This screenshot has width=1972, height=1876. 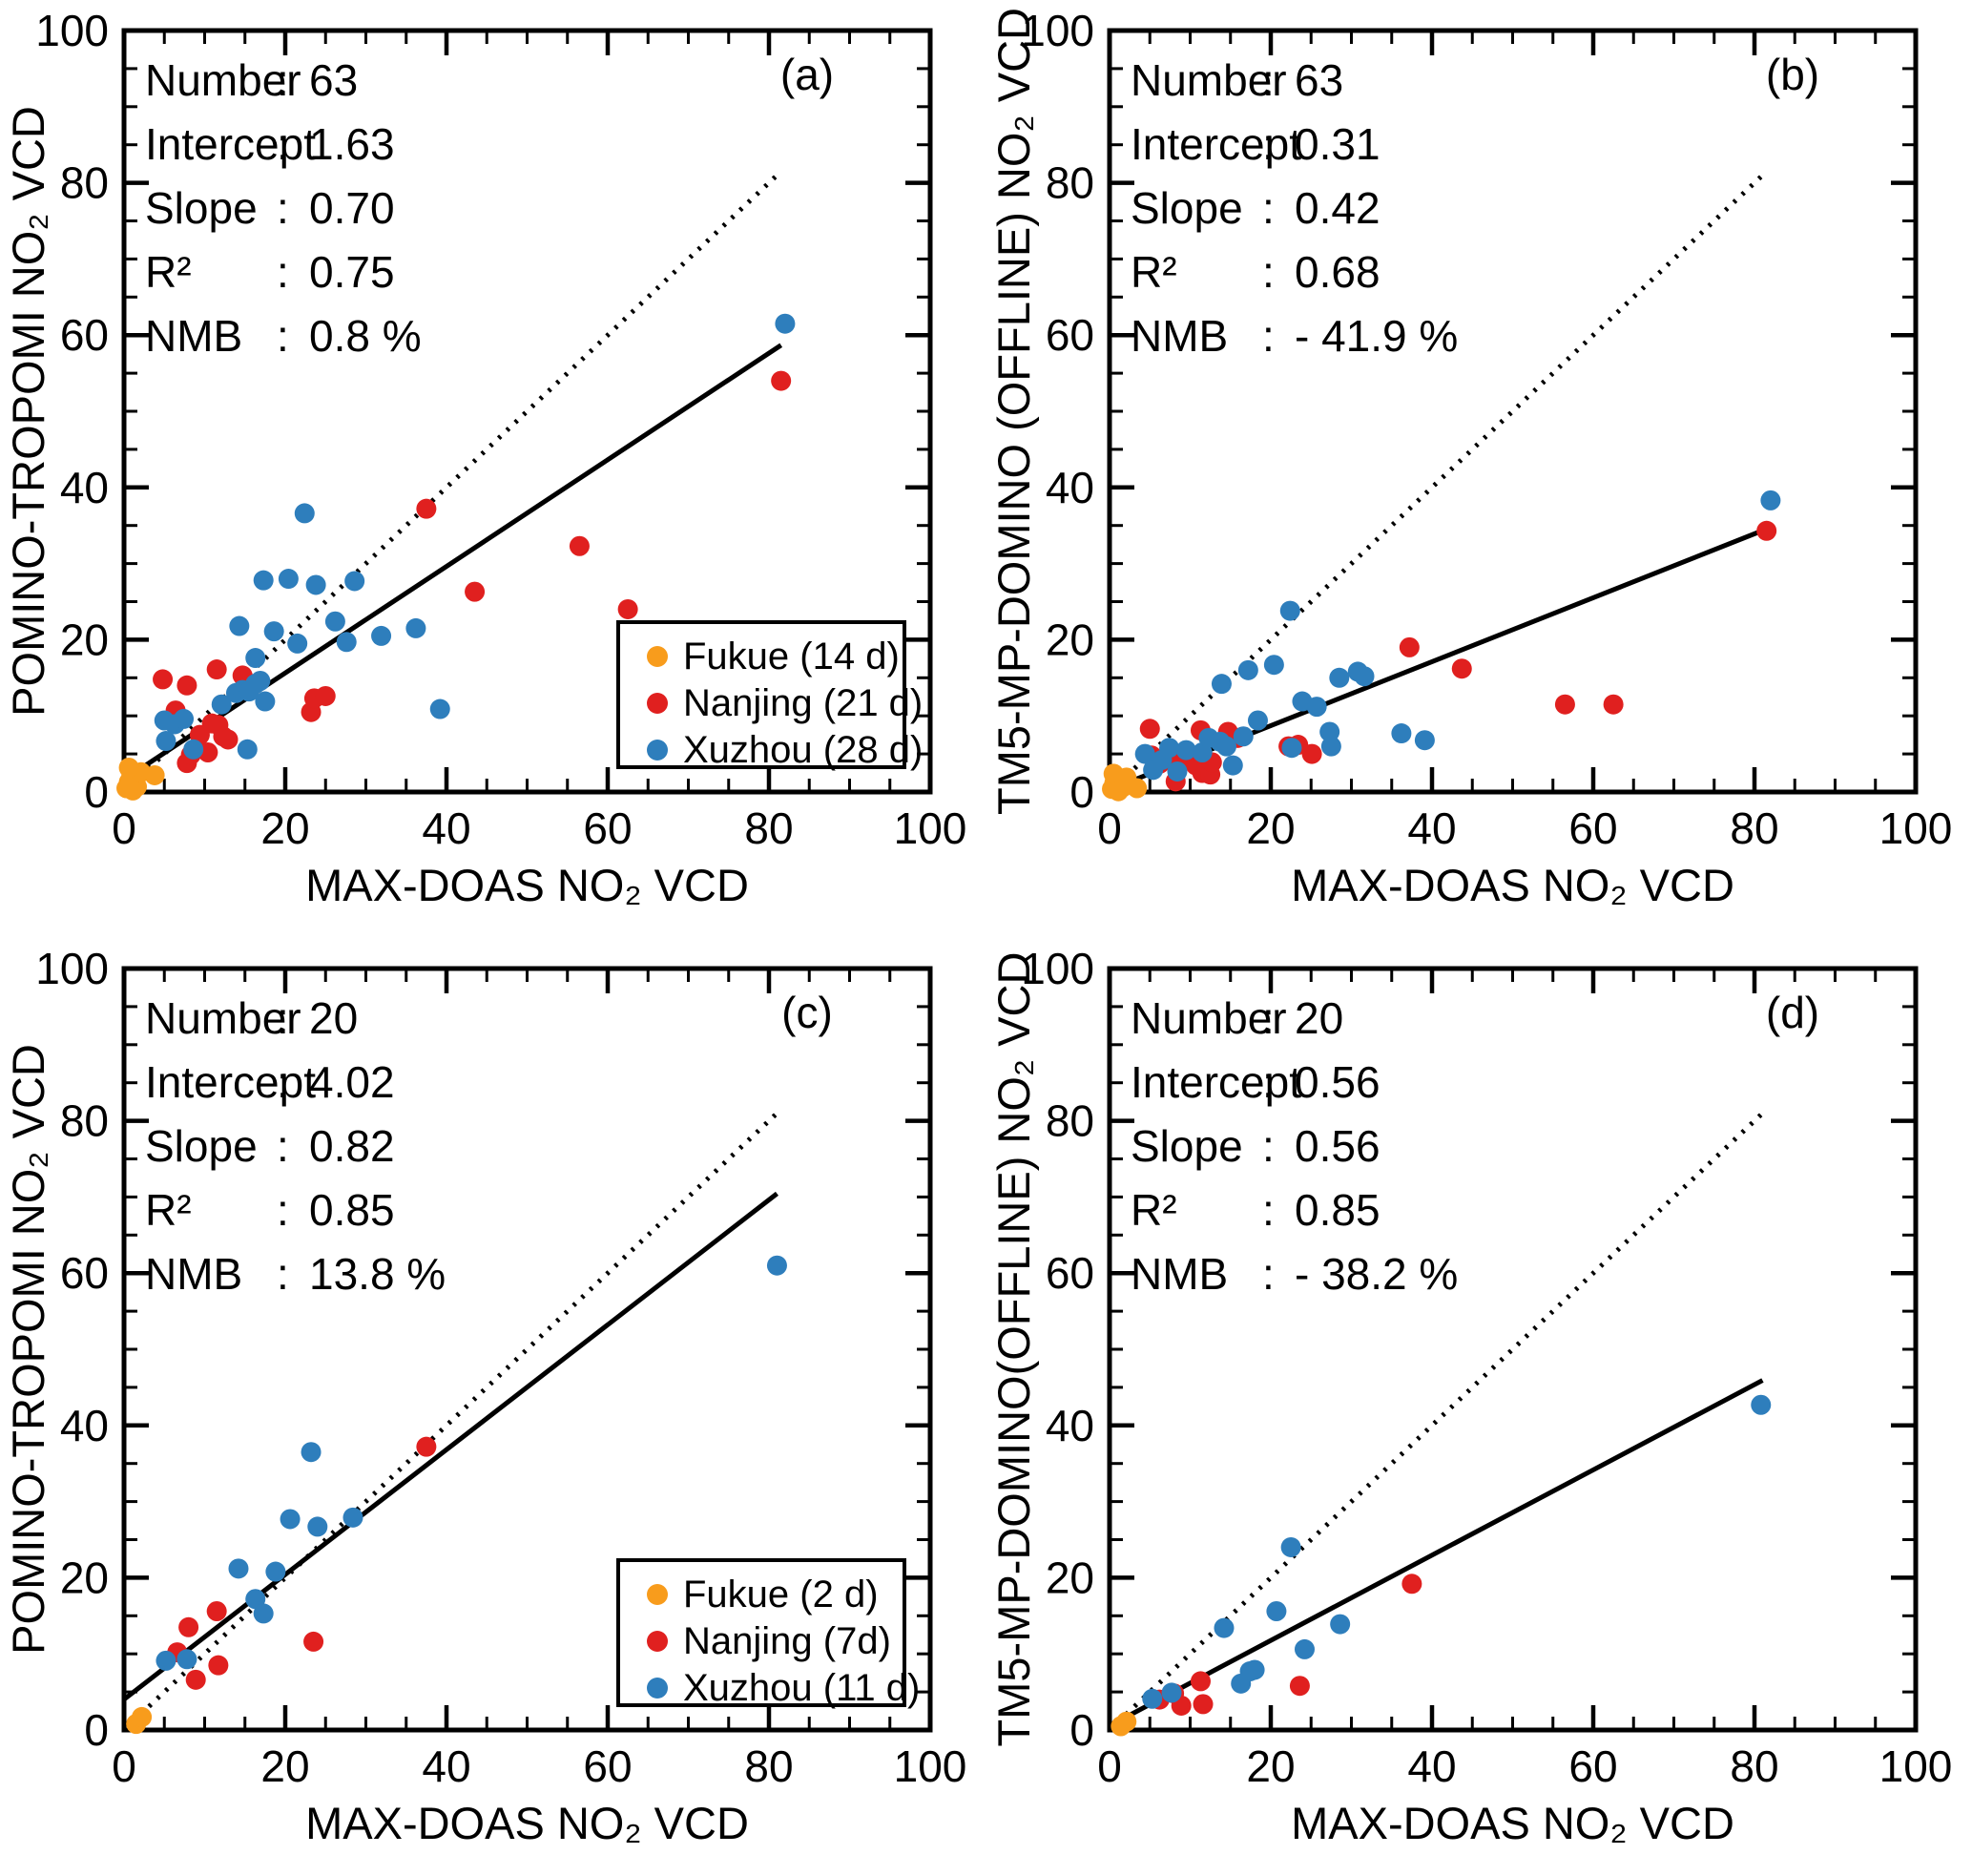 I want to click on stat-value: 0.70, so click(x=352, y=208).